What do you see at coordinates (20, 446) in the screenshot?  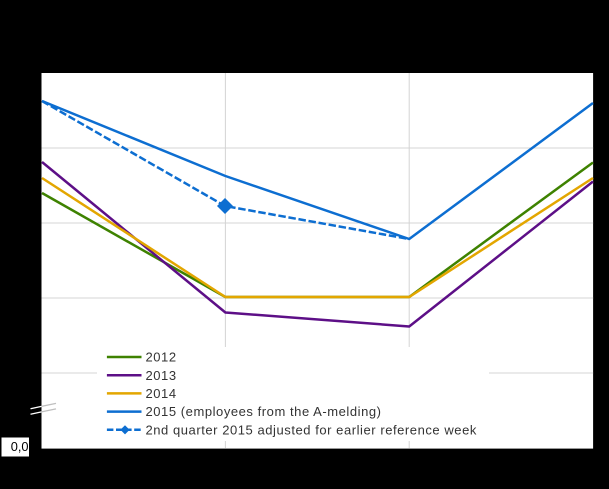 I see `svg-text: 0,0` at bounding box center [20, 446].